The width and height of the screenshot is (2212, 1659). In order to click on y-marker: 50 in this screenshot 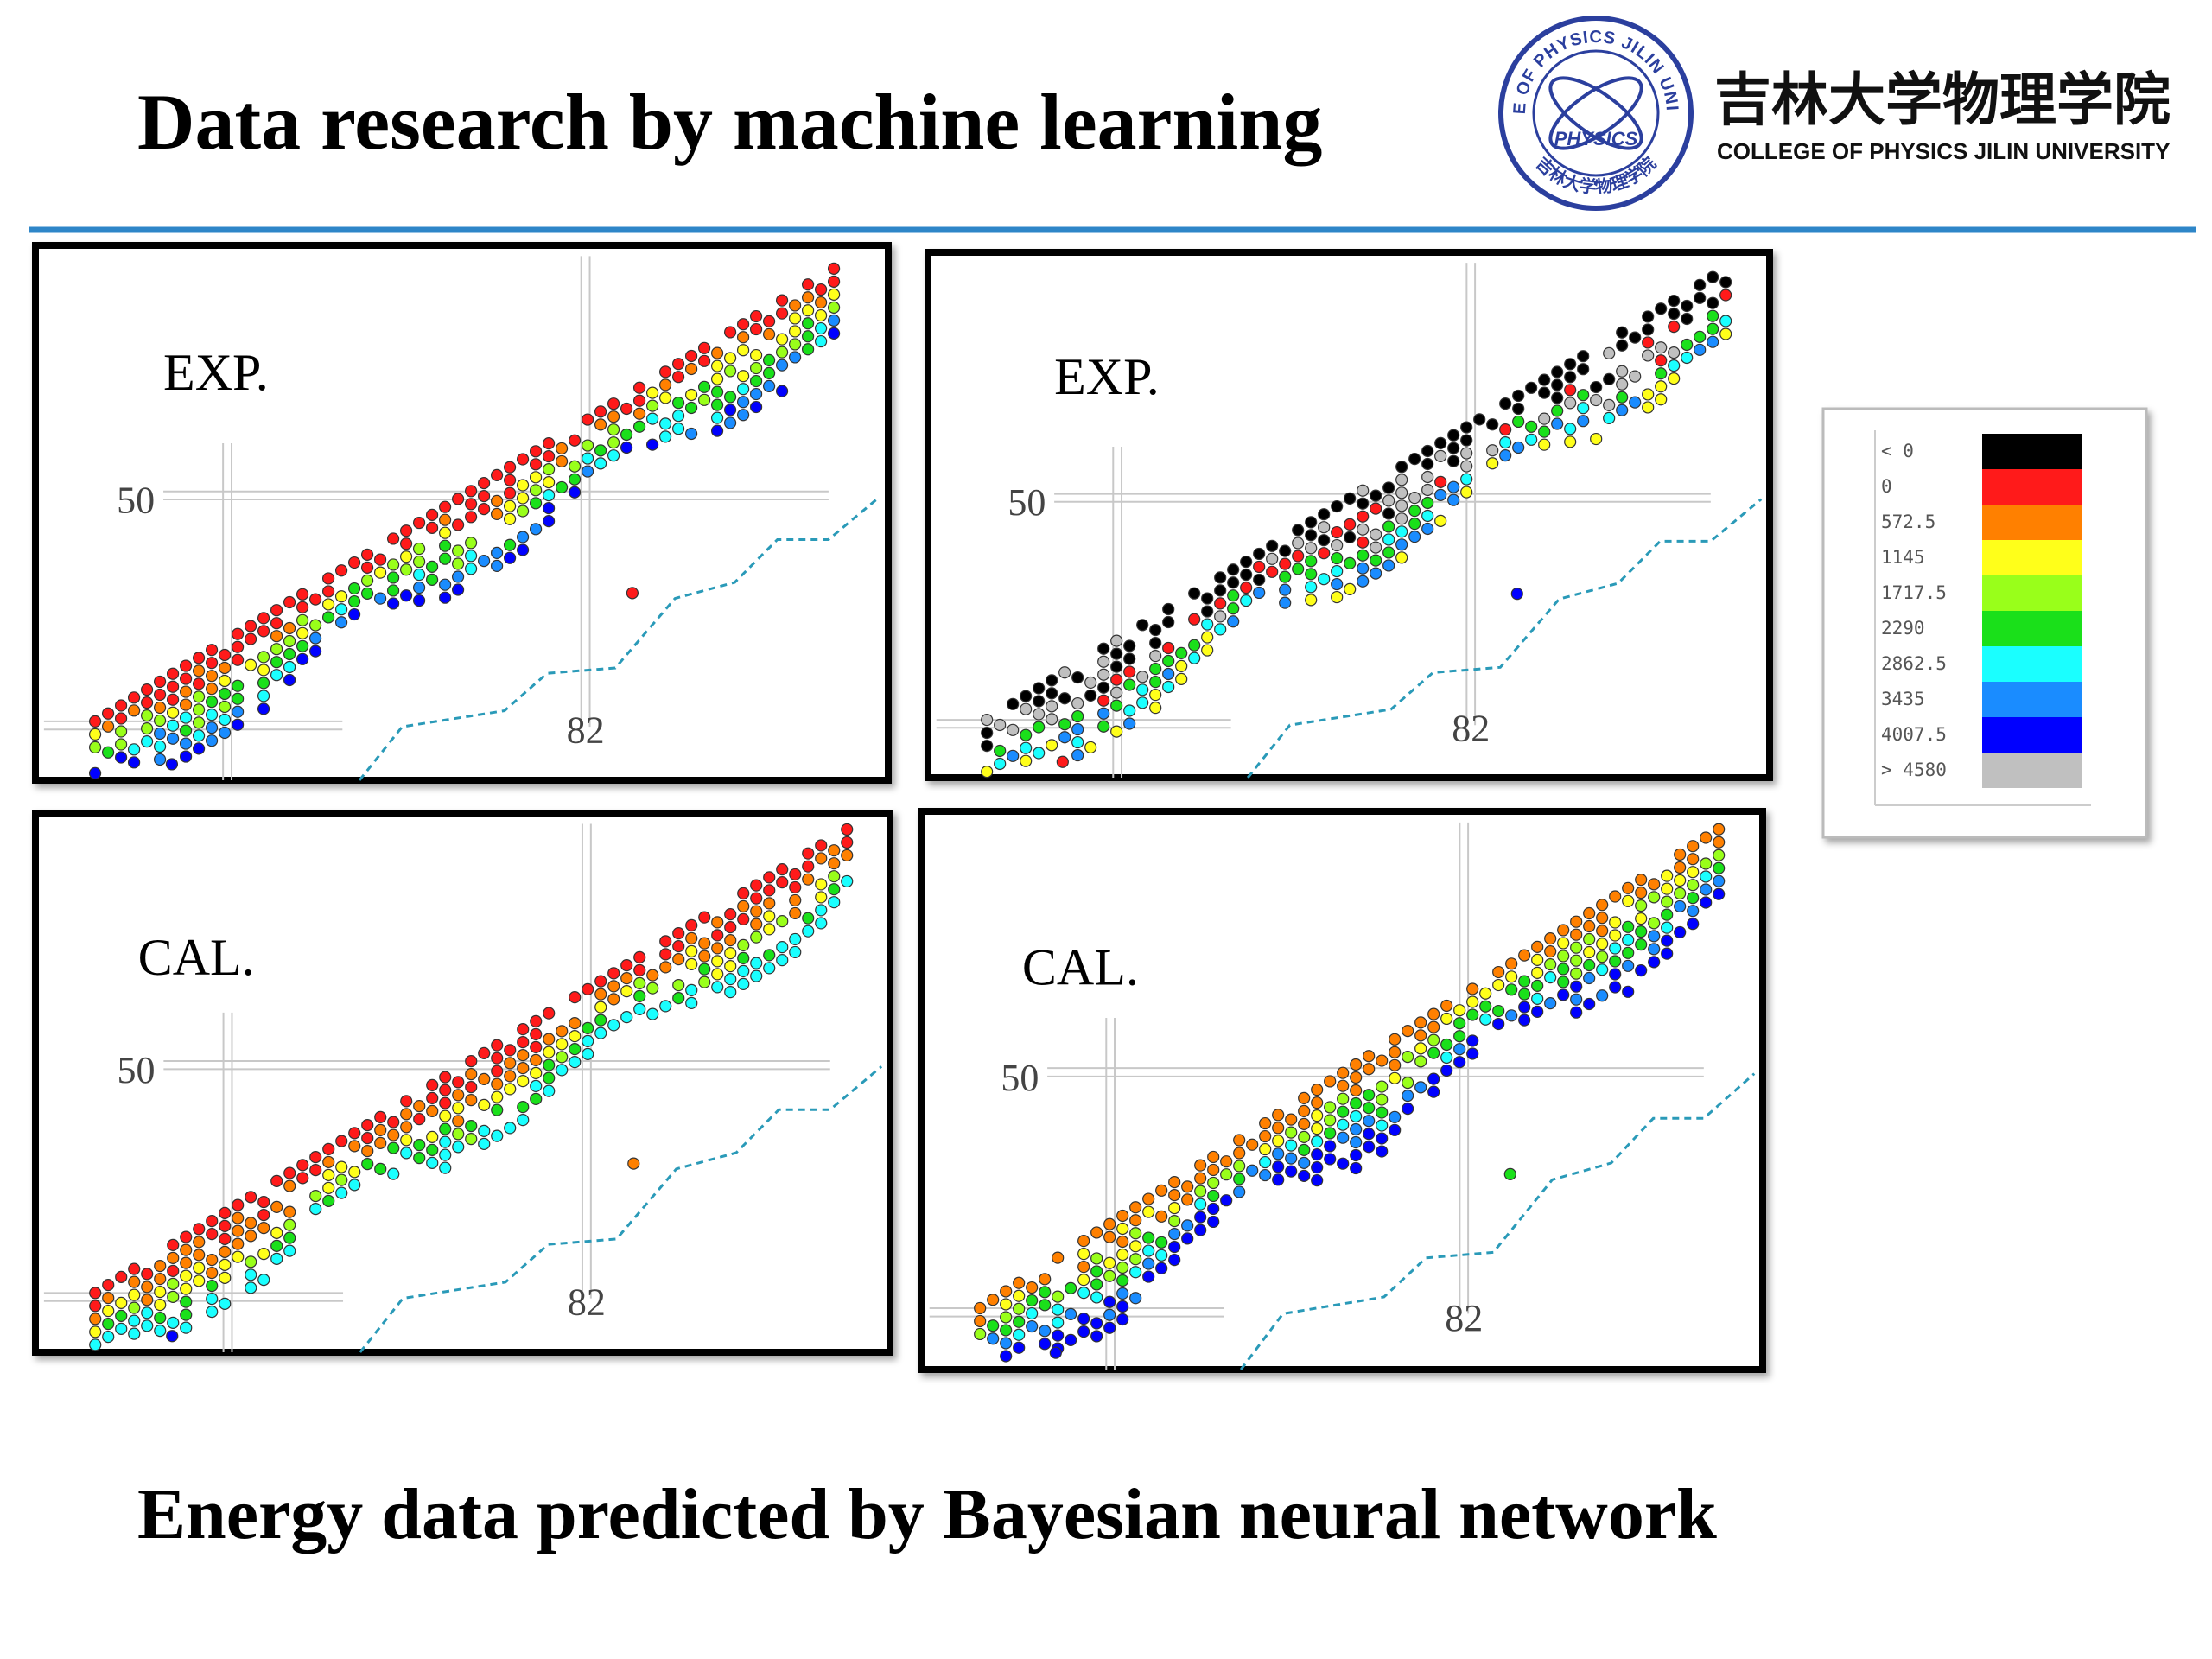, I will do `click(1020, 1078)`.